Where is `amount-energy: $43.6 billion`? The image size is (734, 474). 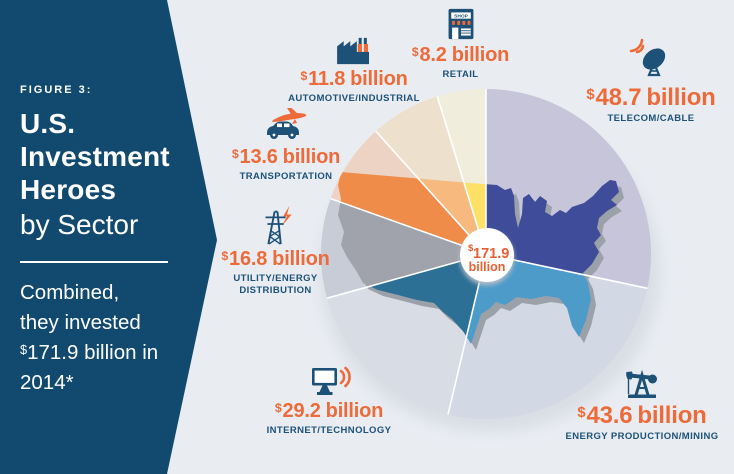
amount-energy: $43.6 billion is located at coordinates (642, 415).